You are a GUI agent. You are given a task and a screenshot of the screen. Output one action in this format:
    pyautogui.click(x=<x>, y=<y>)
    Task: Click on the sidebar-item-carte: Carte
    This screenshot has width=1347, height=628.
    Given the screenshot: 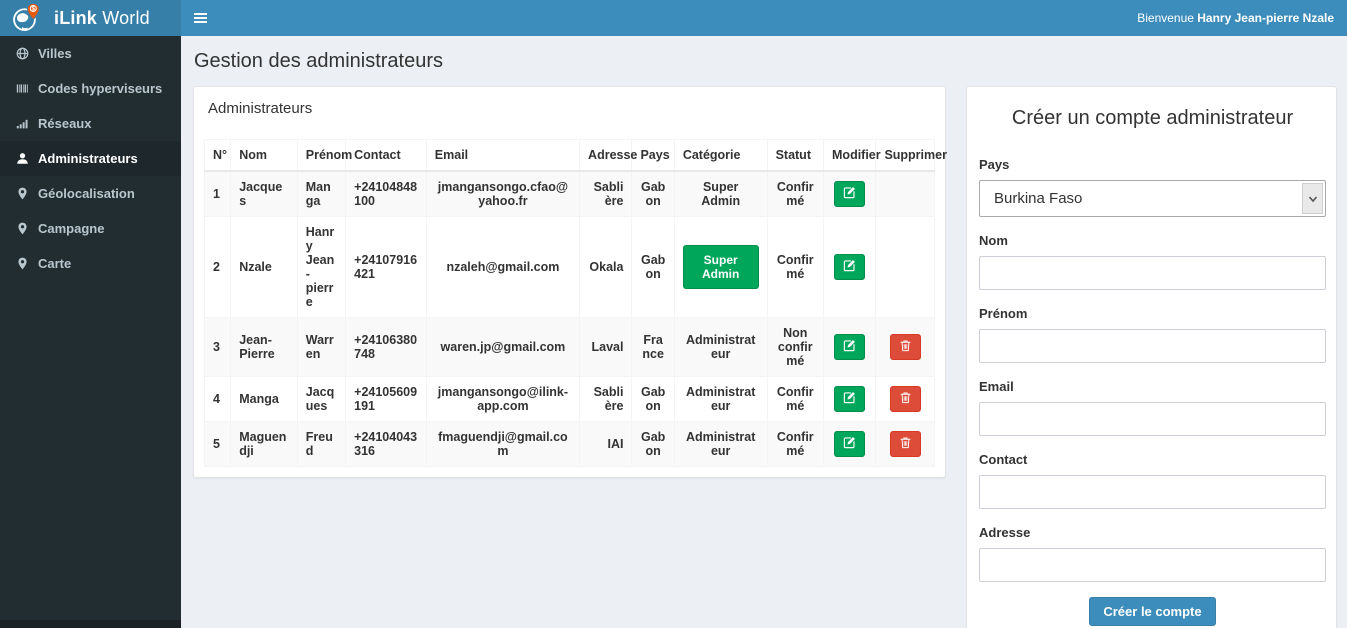 What is the action you would take?
    pyautogui.click(x=90, y=263)
    